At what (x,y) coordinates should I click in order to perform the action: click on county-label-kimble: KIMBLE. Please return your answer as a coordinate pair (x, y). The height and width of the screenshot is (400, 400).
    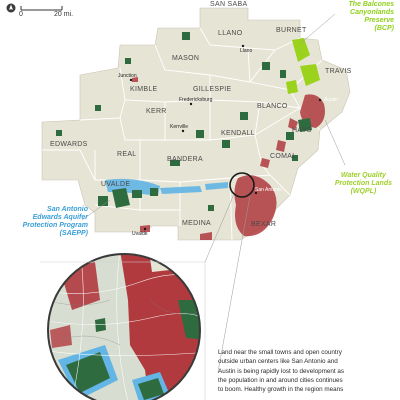
    Looking at the image, I should click on (144, 89).